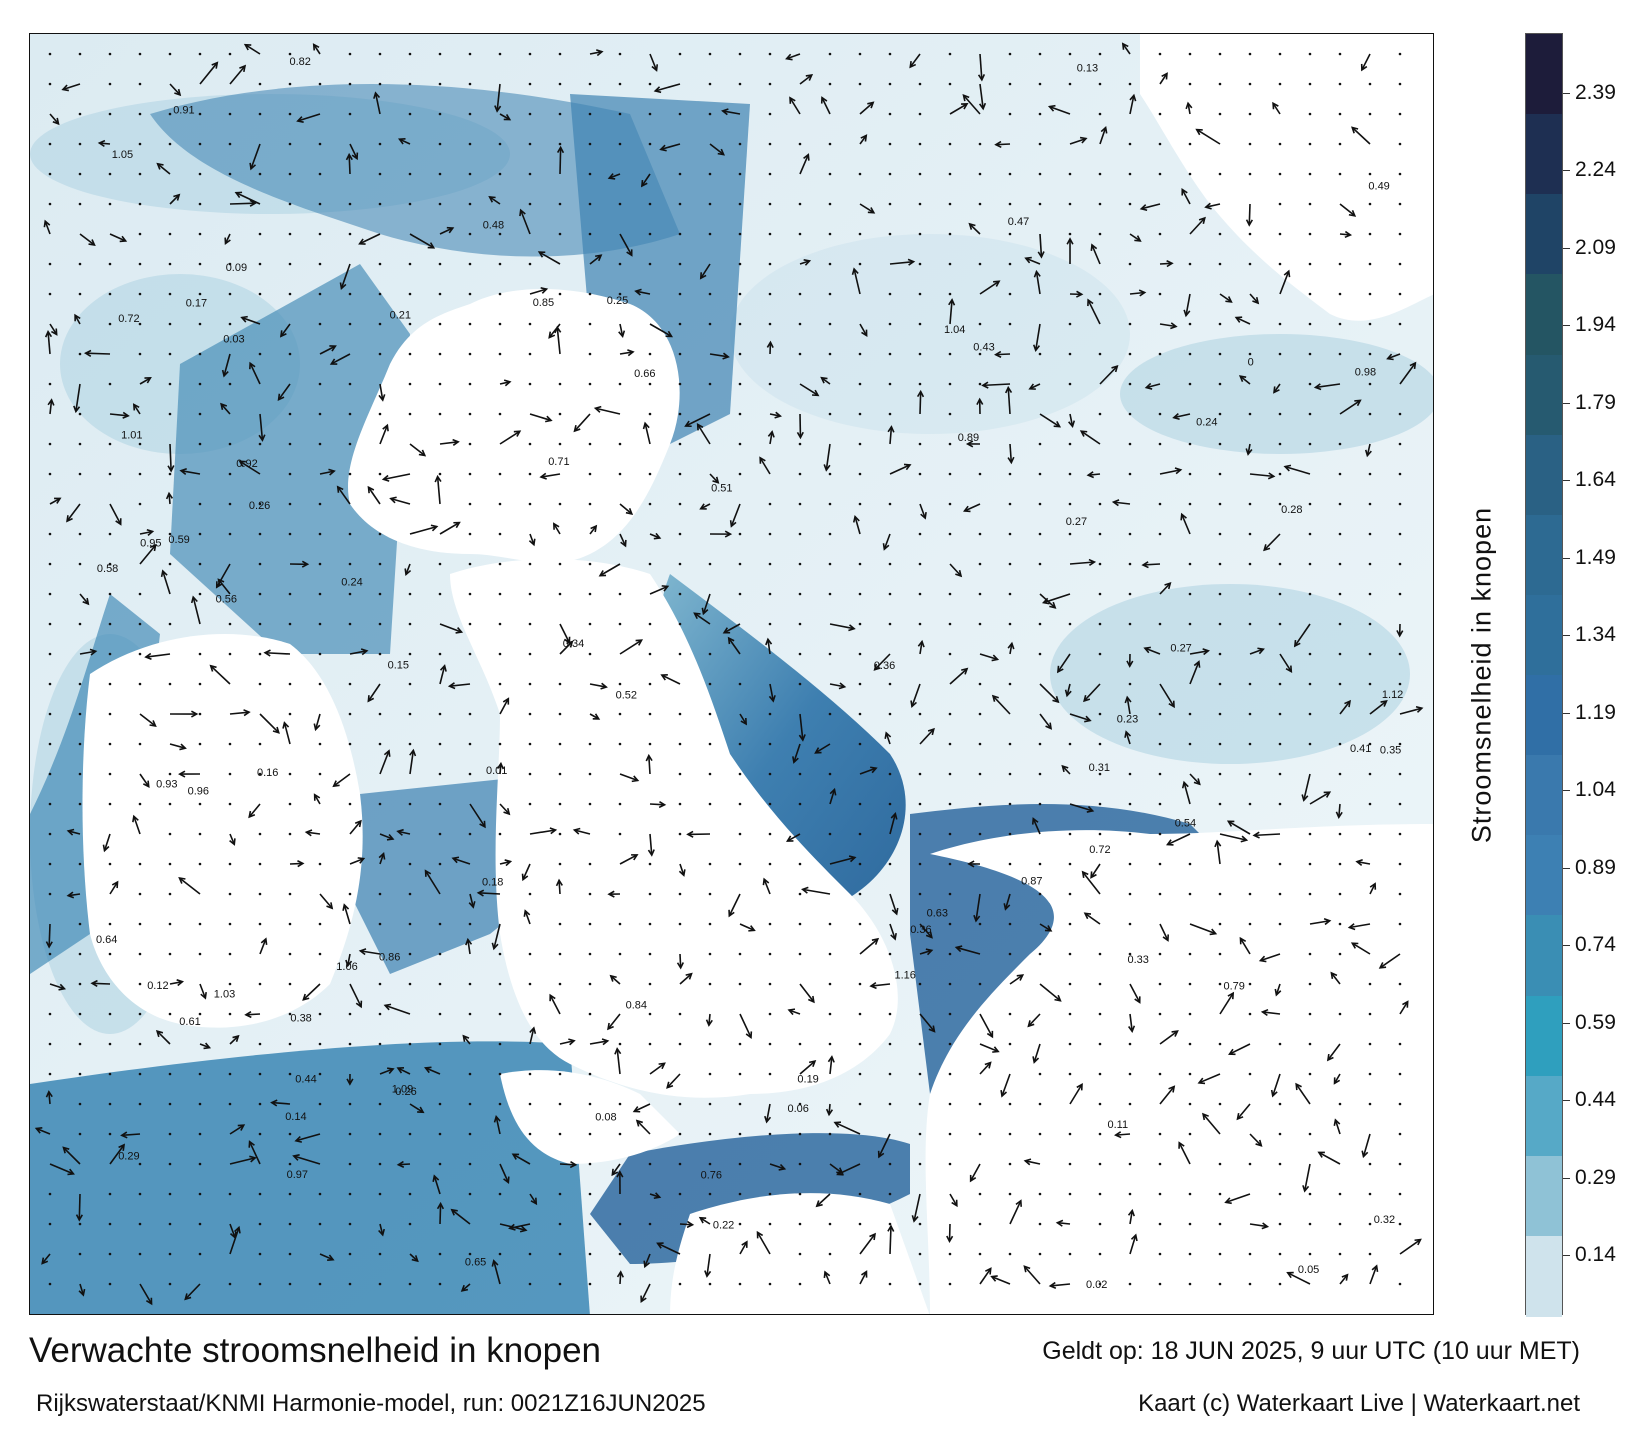 This screenshot has height=1450, width=1650. What do you see at coordinates (226, 600) in the screenshot?
I see `speed-label: 0.56` at bounding box center [226, 600].